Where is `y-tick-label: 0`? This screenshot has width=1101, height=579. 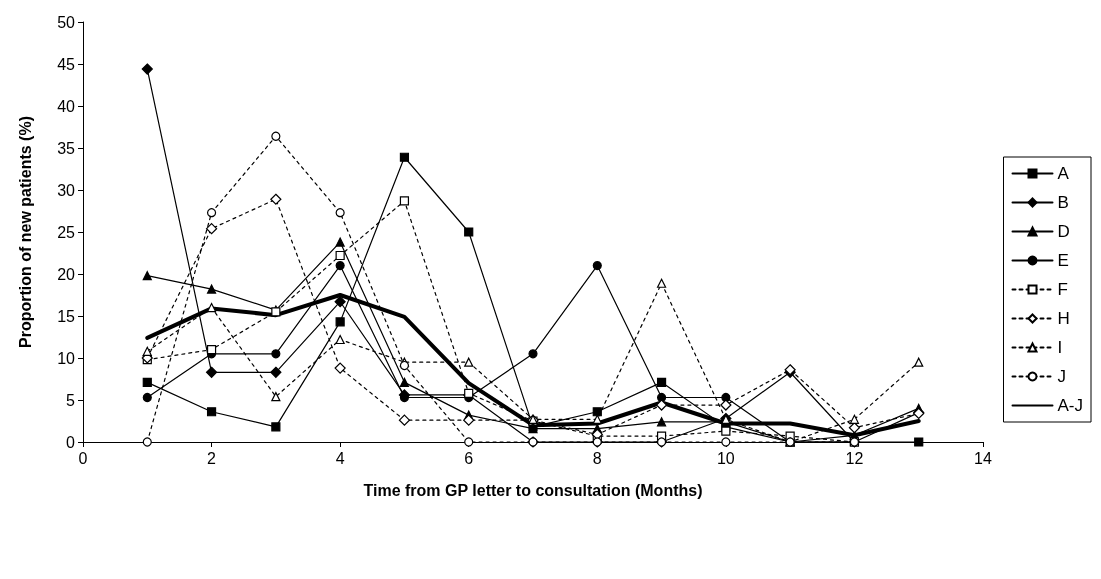 y-tick-label: 0 is located at coordinates (71, 442).